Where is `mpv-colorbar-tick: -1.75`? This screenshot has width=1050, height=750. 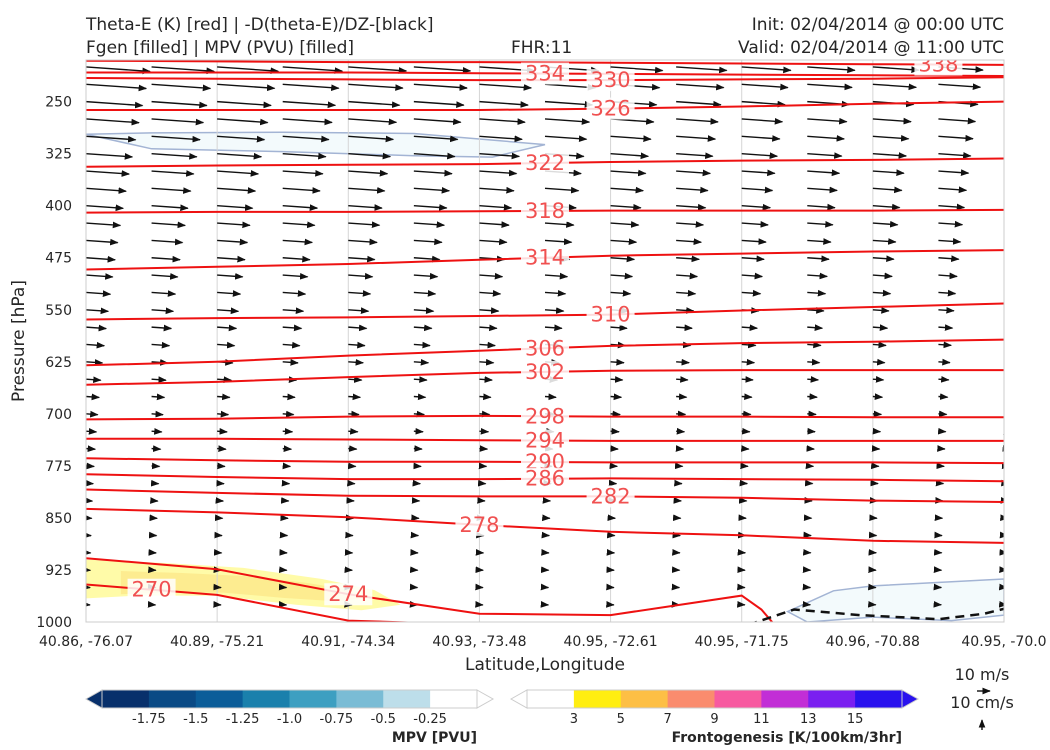 mpv-colorbar-tick: -1.75 is located at coordinates (149, 719).